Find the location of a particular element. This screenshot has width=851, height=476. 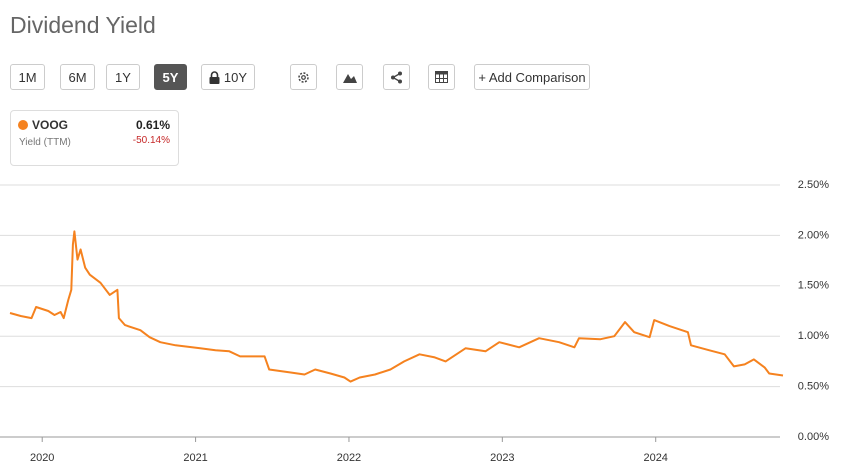

settings-button is located at coordinates (303, 77).